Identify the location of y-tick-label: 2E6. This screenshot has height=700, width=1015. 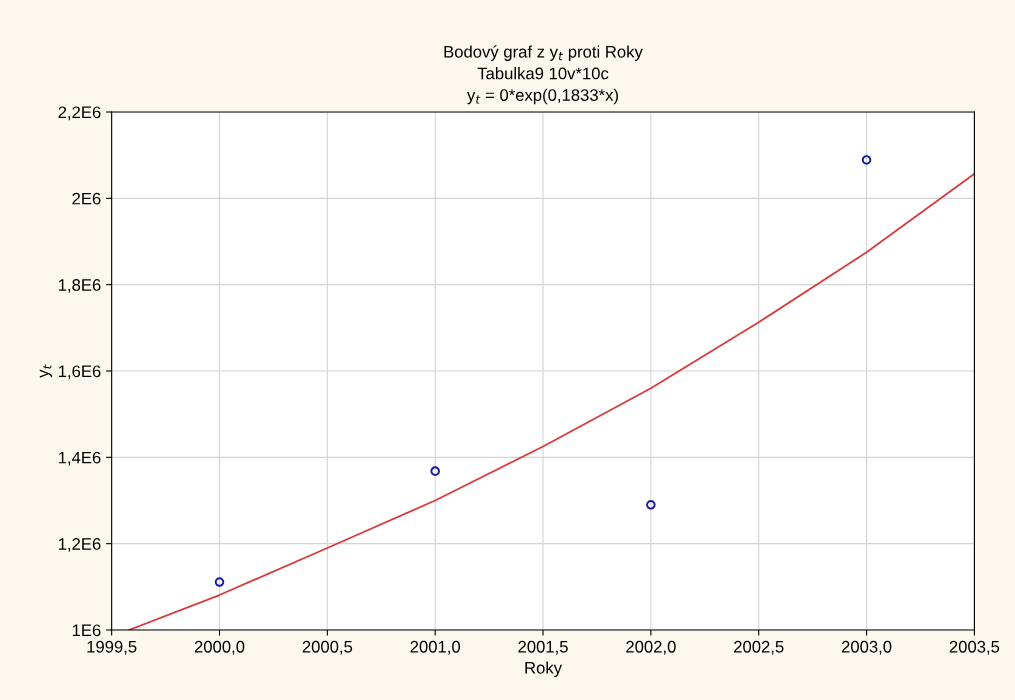
(86, 198).